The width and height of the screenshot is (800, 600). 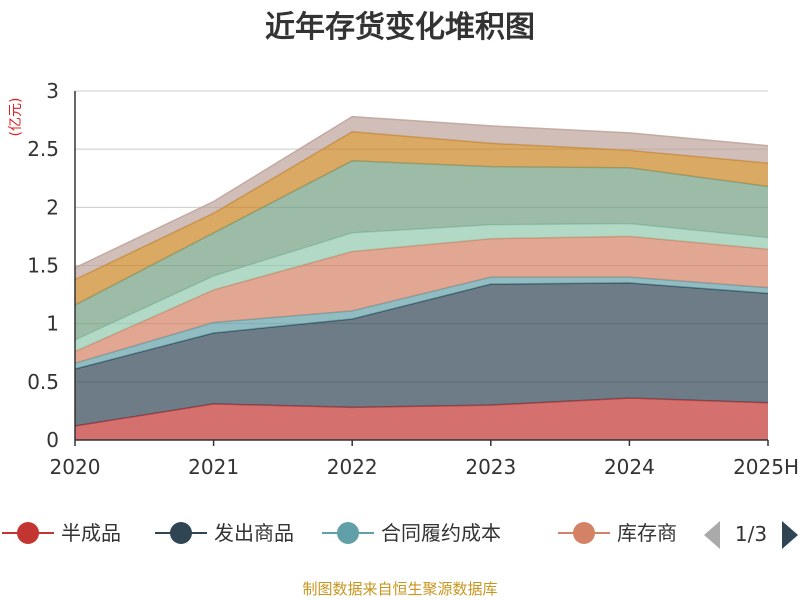 I want to click on y-tick-label: 1.5, so click(x=43, y=266).